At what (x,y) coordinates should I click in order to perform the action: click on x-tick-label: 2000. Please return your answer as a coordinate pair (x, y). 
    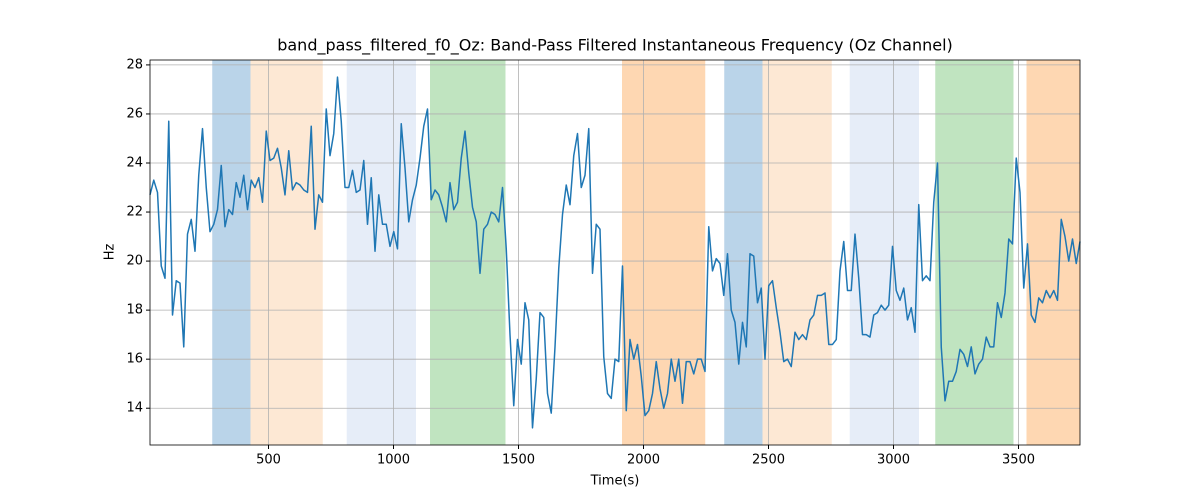
    Looking at the image, I should click on (643, 460).